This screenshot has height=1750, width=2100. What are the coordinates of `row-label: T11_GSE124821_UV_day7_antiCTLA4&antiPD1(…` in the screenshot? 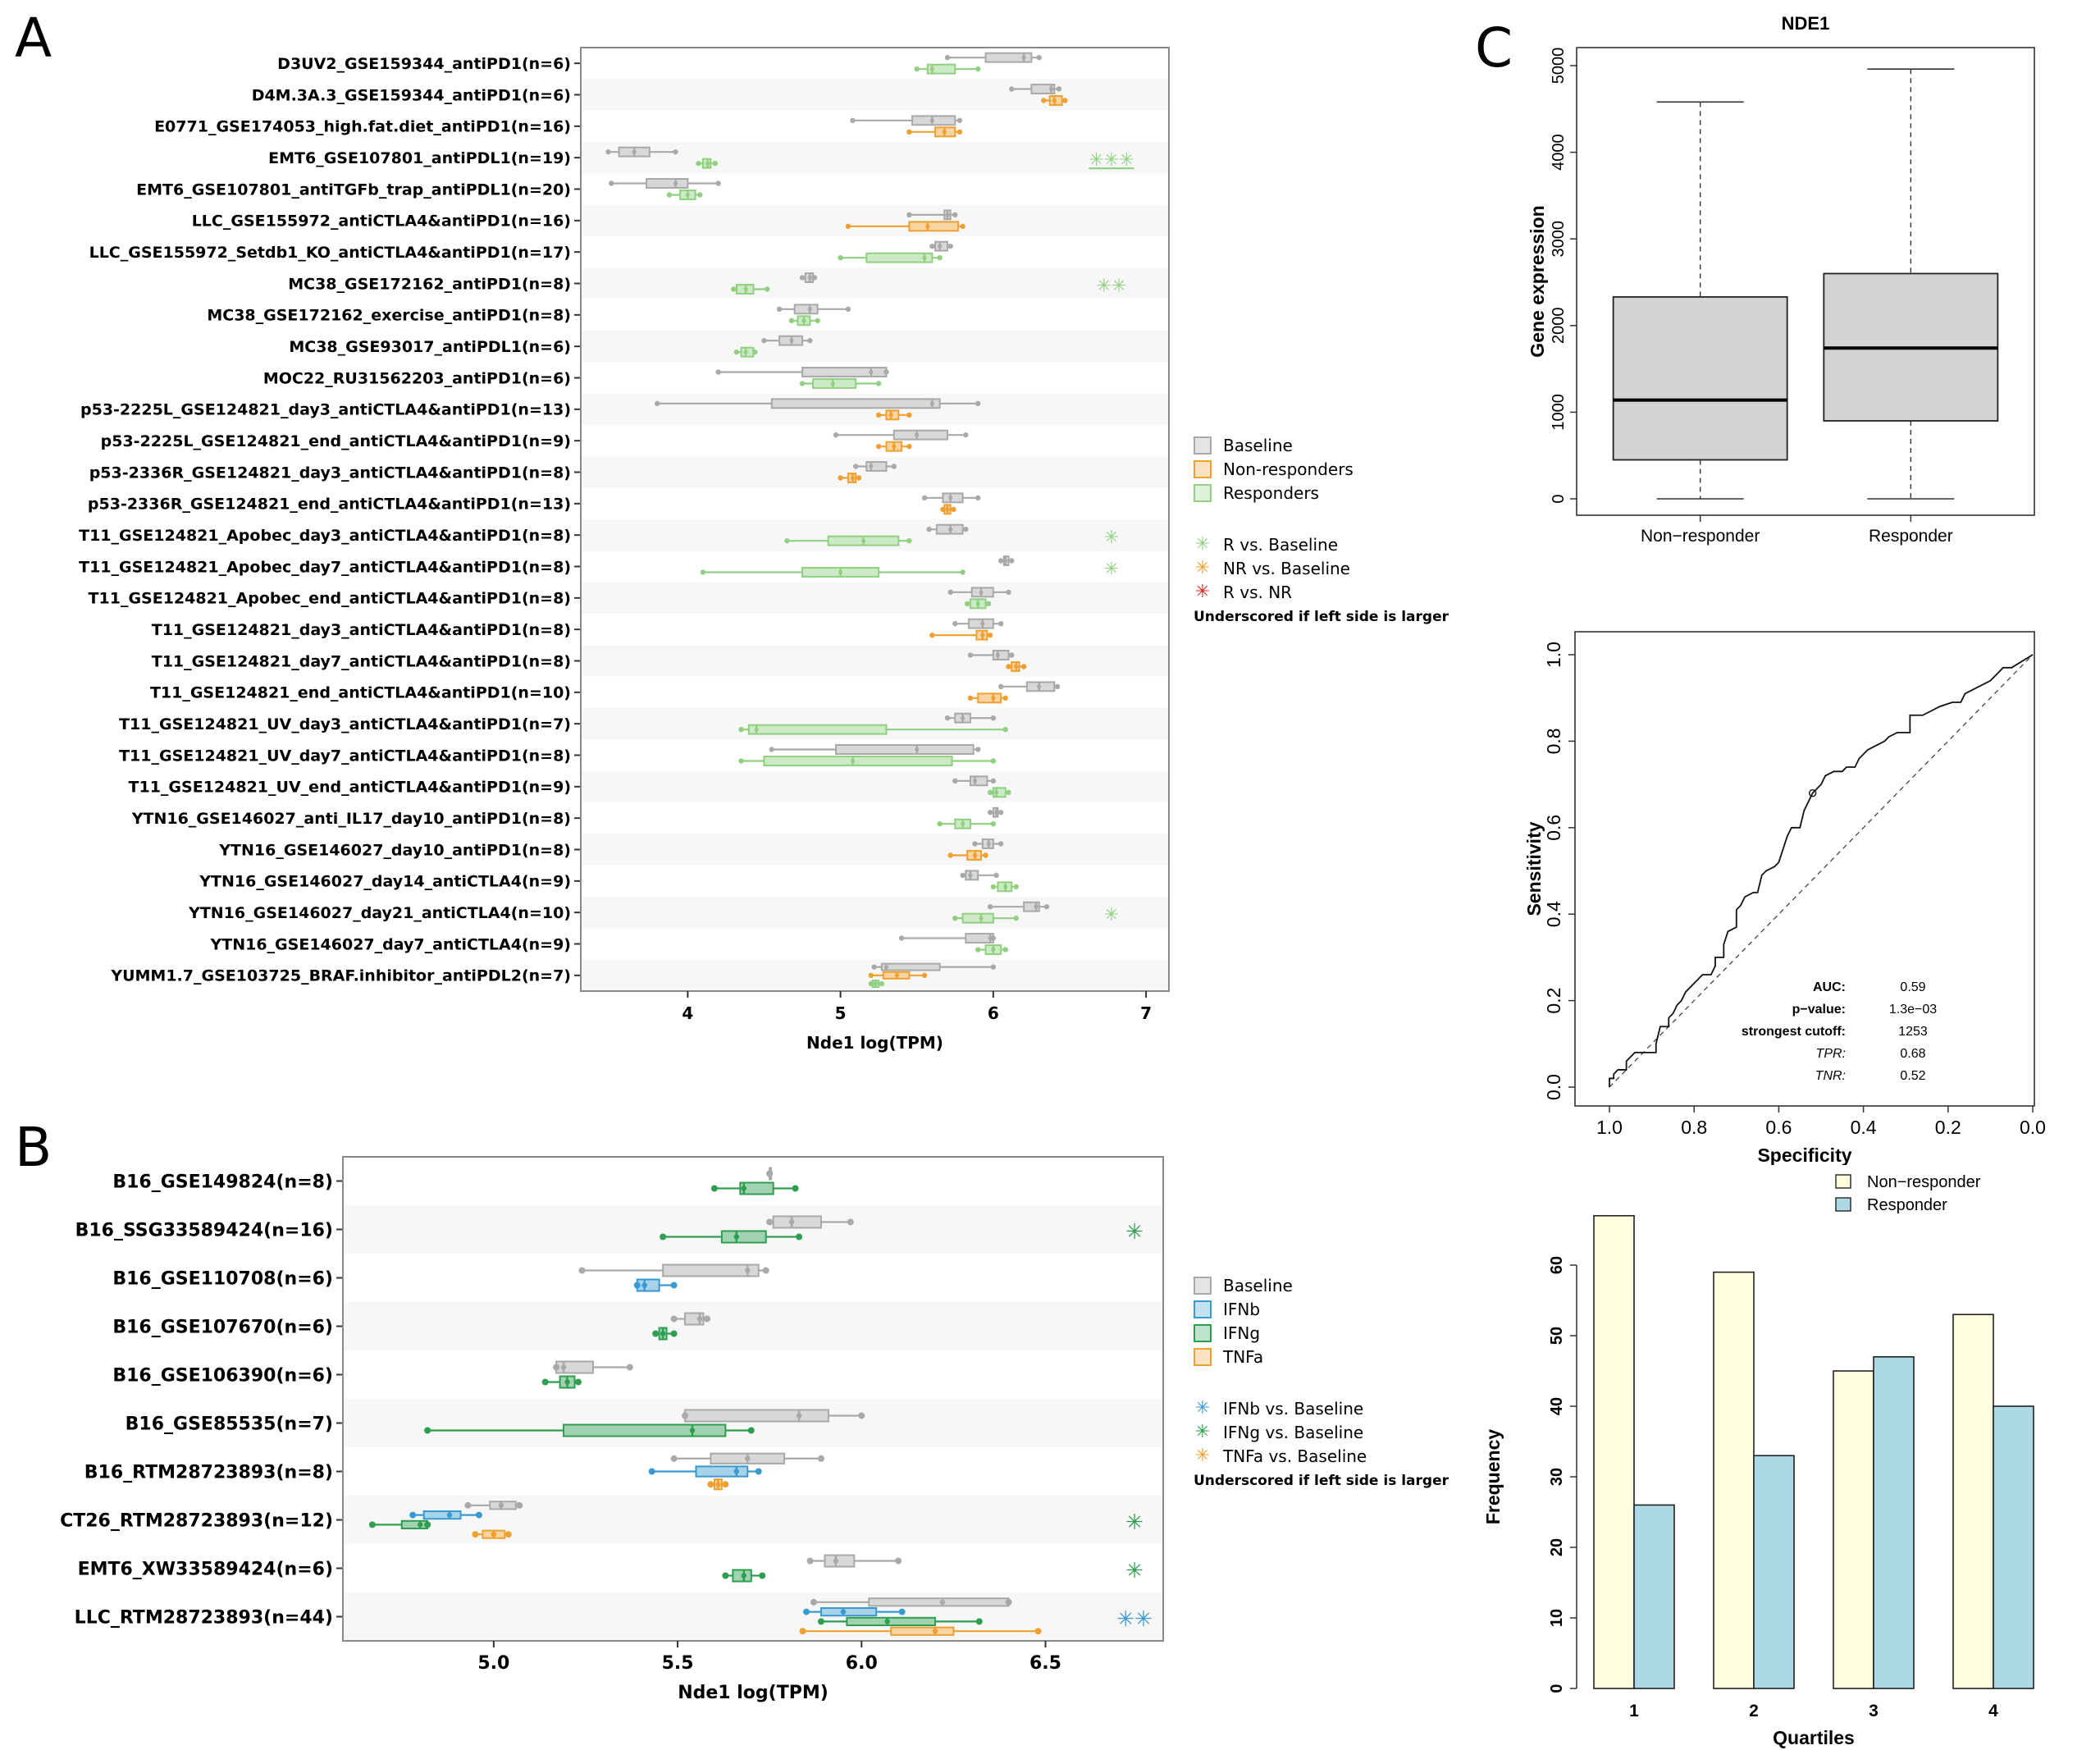 It's located at (345, 756).